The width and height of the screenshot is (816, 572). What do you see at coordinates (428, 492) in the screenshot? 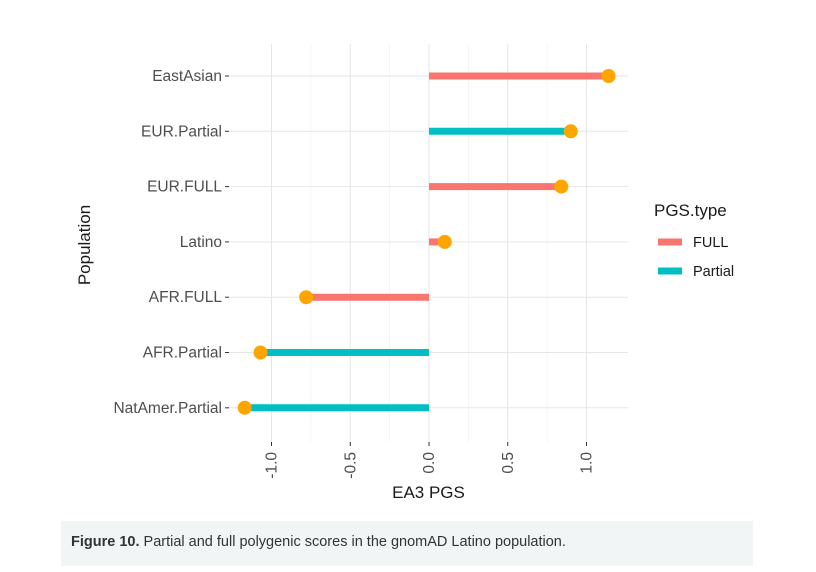
I see `x-axis-title: EA3 PGS` at bounding box center [428, 492].